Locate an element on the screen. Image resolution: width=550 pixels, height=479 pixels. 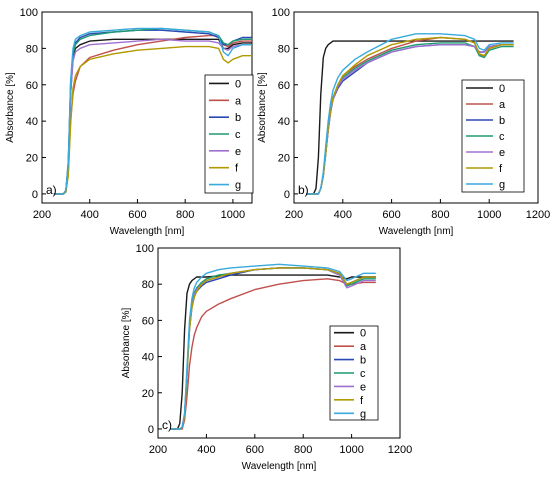
series-line-f is located at coordinates (152, 120).